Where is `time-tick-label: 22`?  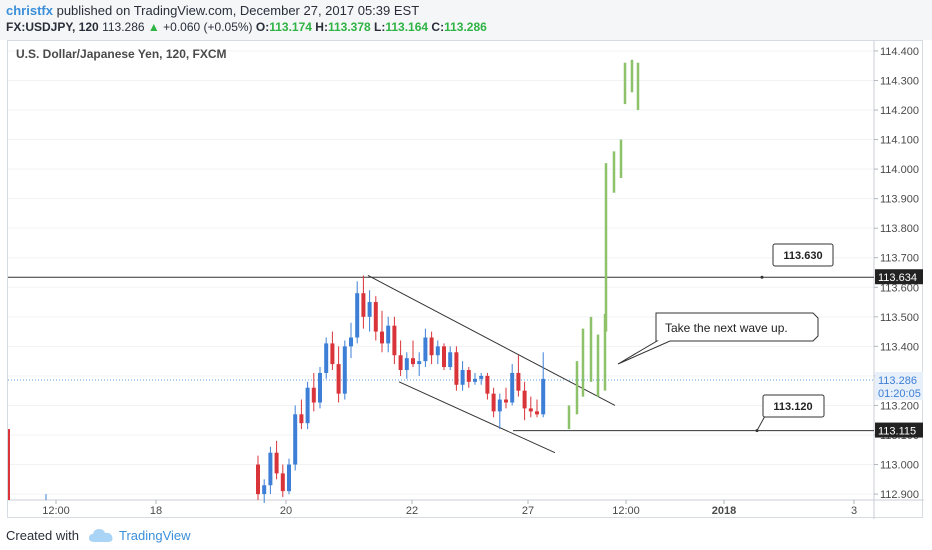
time-tick-label: 22 is located at coordinates (412, 511).